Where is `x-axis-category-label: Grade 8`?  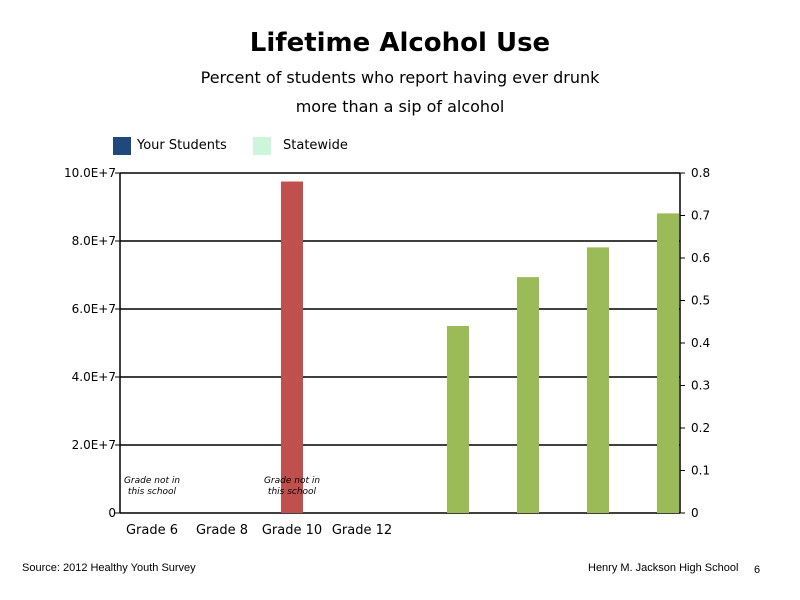
x-axis-category-label: Grade 8 is located at coordinates (222, 530).